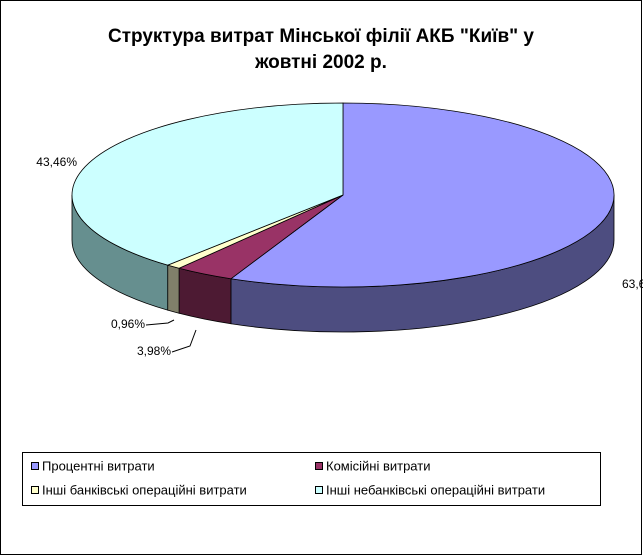 This screenshot has height=556, width=643. I want to click on legend-label: Інші небанківські операційні витрати, so click(435, 489).